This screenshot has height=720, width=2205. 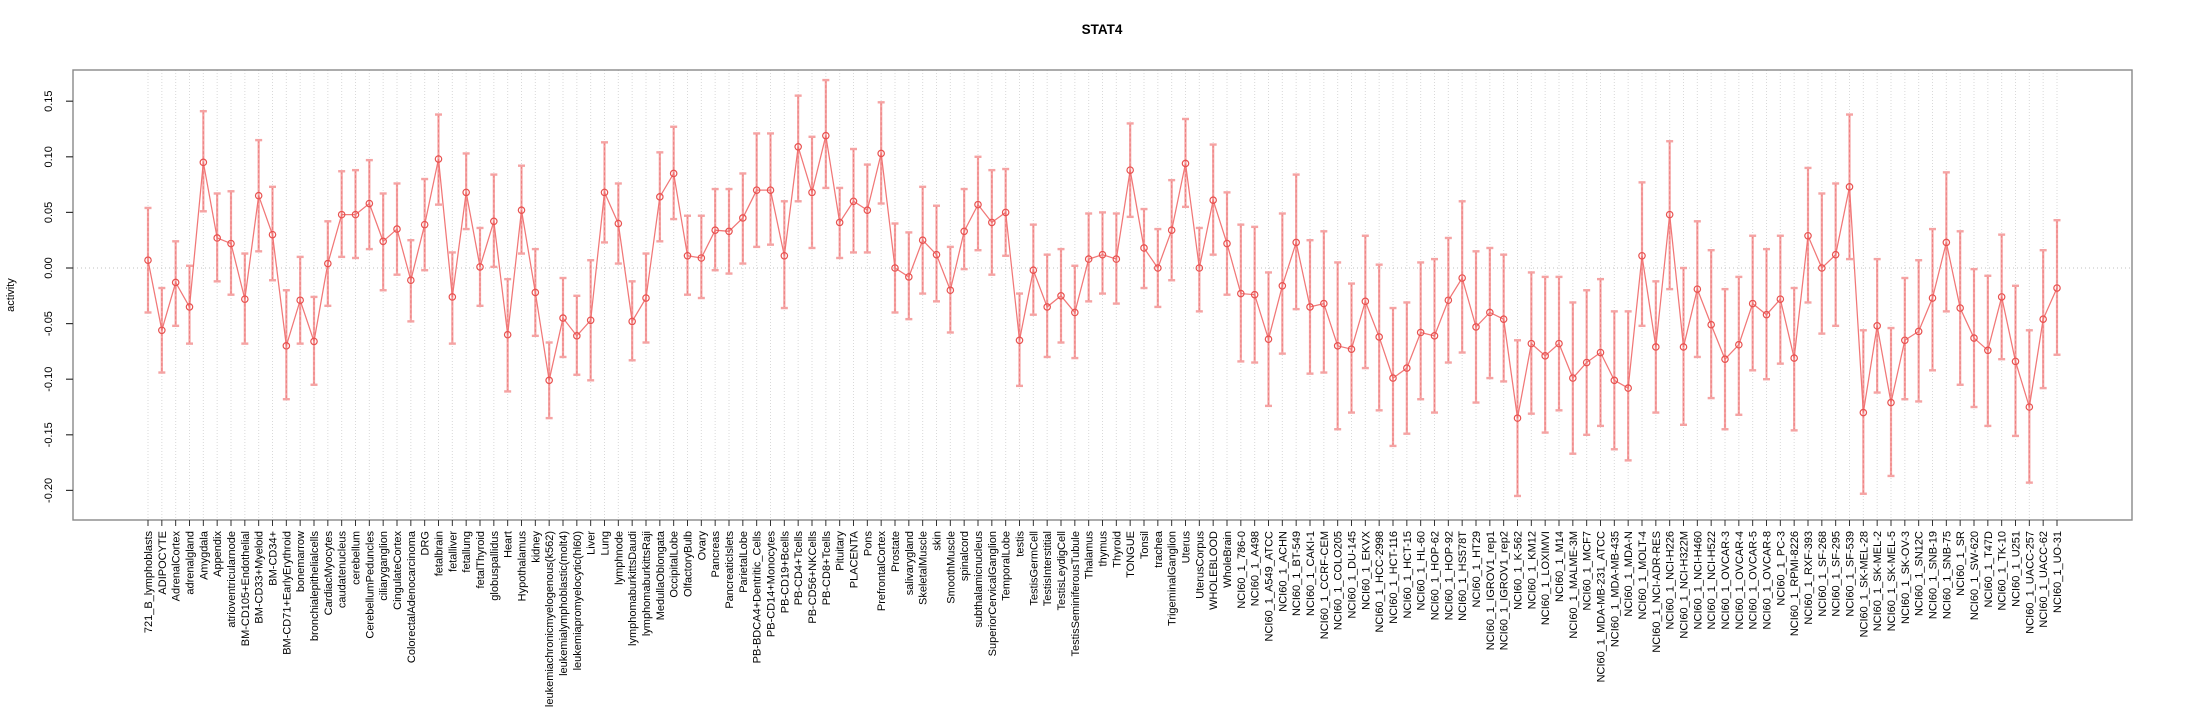 I want to click on x-tick-label: NCI60_1_UACC-257, so click(x=2030, y=582).